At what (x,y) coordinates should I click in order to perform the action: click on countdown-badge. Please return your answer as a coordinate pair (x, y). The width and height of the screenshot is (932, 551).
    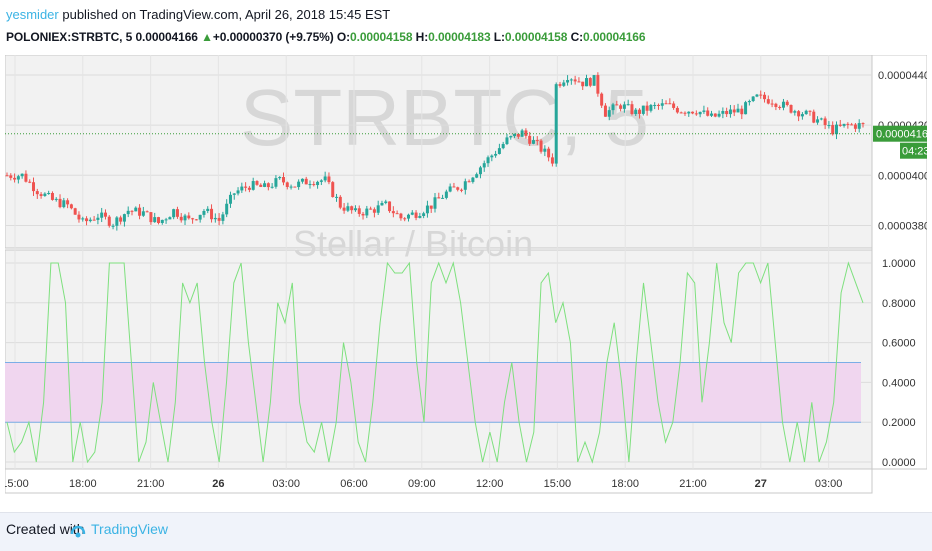
    Looking at the image, I should click on (913, 150).